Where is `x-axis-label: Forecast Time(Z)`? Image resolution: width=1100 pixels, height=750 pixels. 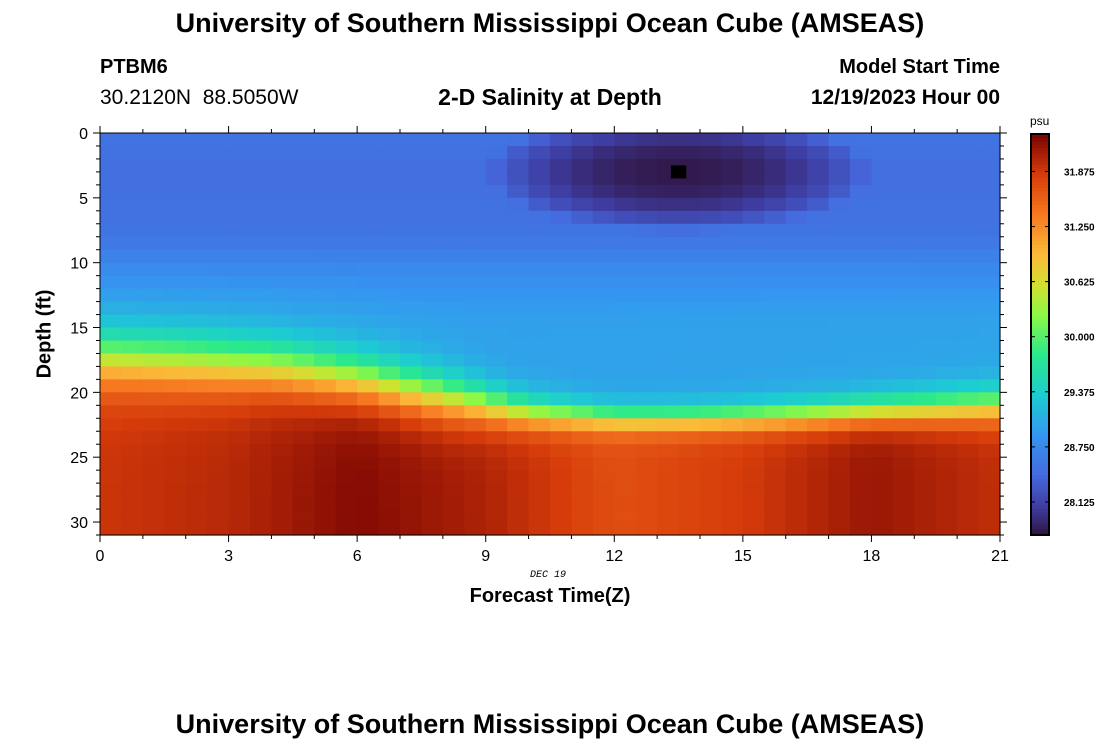
x-axis-label: Forecast Time(Z) is located at coordinates (550, 596).